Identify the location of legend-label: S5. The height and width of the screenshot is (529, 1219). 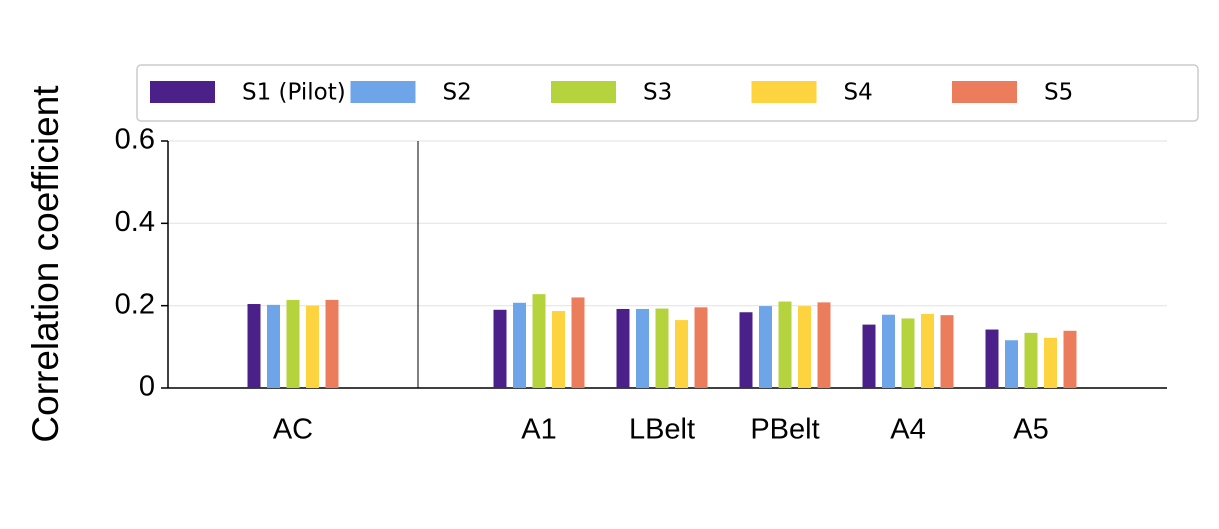
(1058, 93).